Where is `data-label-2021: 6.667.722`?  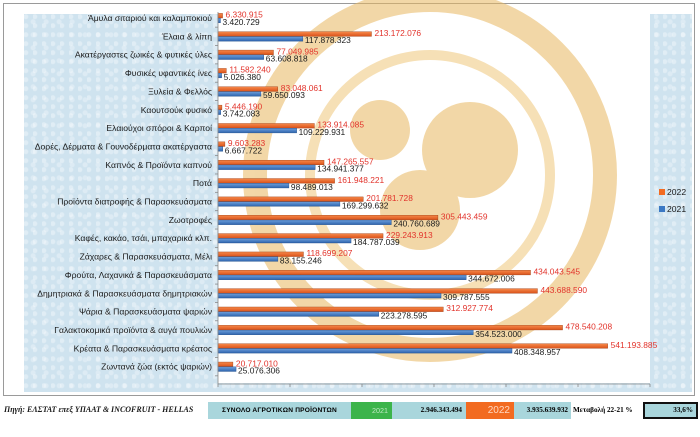
data-label-2021: 6.667.722 is located at coordinates (244, 150).